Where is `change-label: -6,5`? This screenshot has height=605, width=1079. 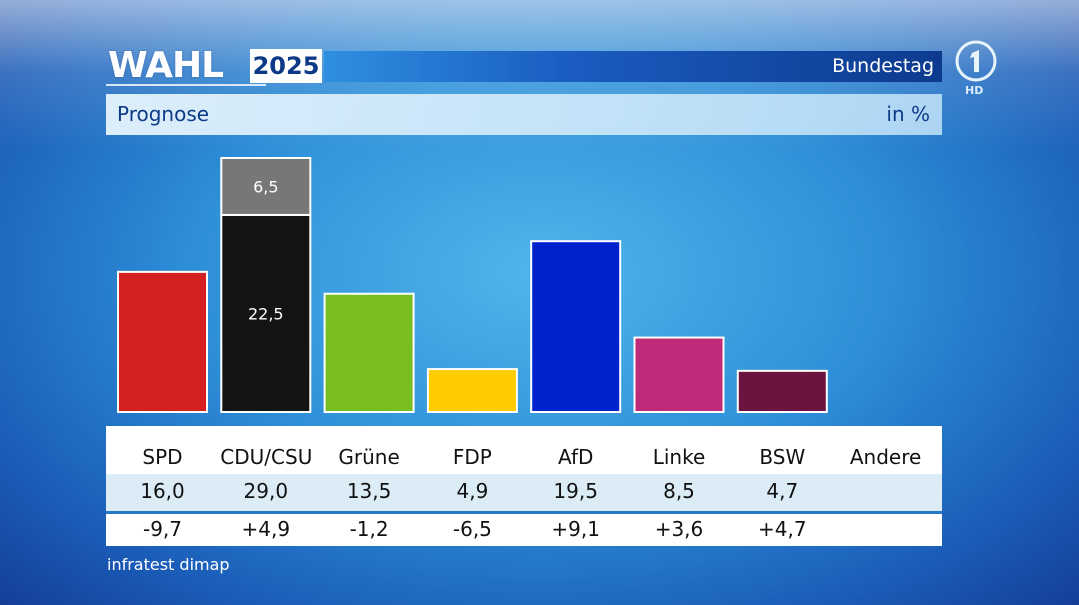
change-label: -6,5 is located at coordinates (472, 529).